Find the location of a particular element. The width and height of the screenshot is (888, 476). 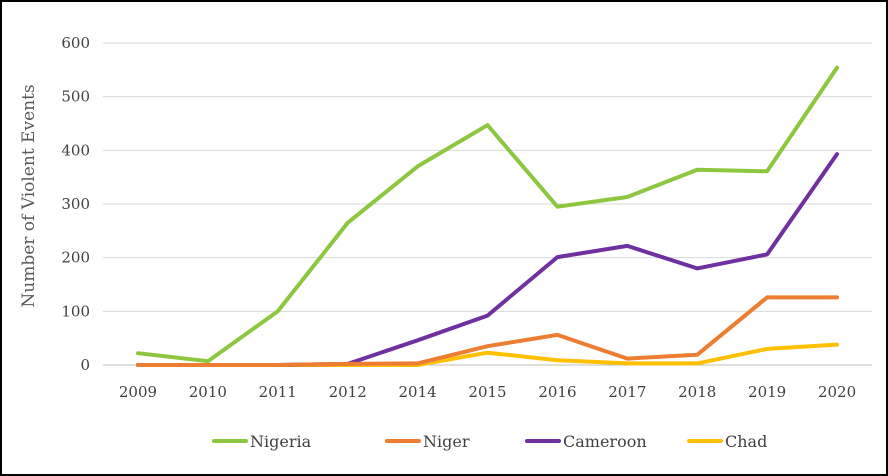

x-tick-label: 2016 is located at coordinates (557, 392).